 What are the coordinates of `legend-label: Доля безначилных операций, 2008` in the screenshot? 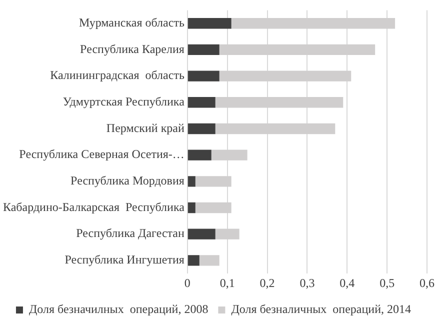 It's located at (118, 309).